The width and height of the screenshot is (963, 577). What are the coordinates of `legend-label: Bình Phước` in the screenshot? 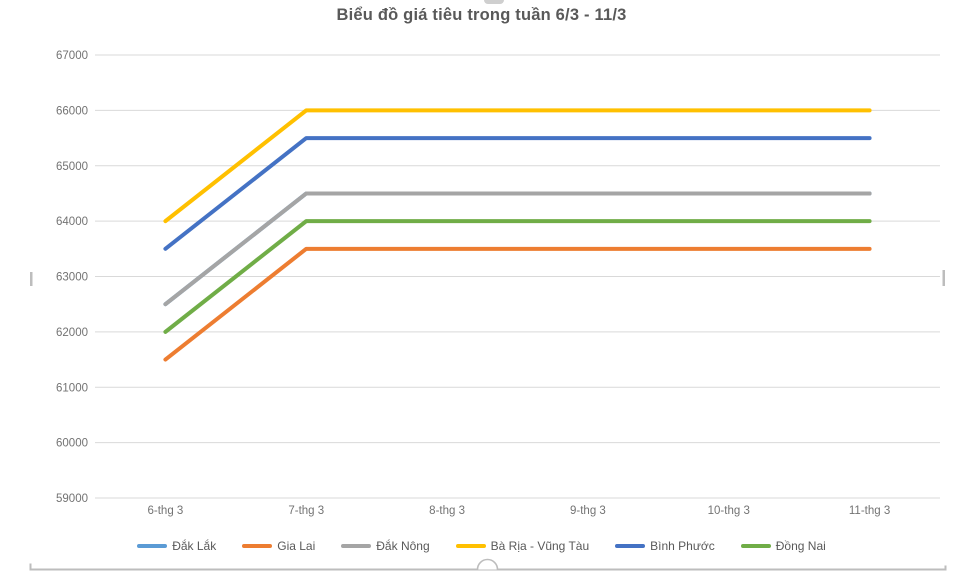 It's located at (682, 546).